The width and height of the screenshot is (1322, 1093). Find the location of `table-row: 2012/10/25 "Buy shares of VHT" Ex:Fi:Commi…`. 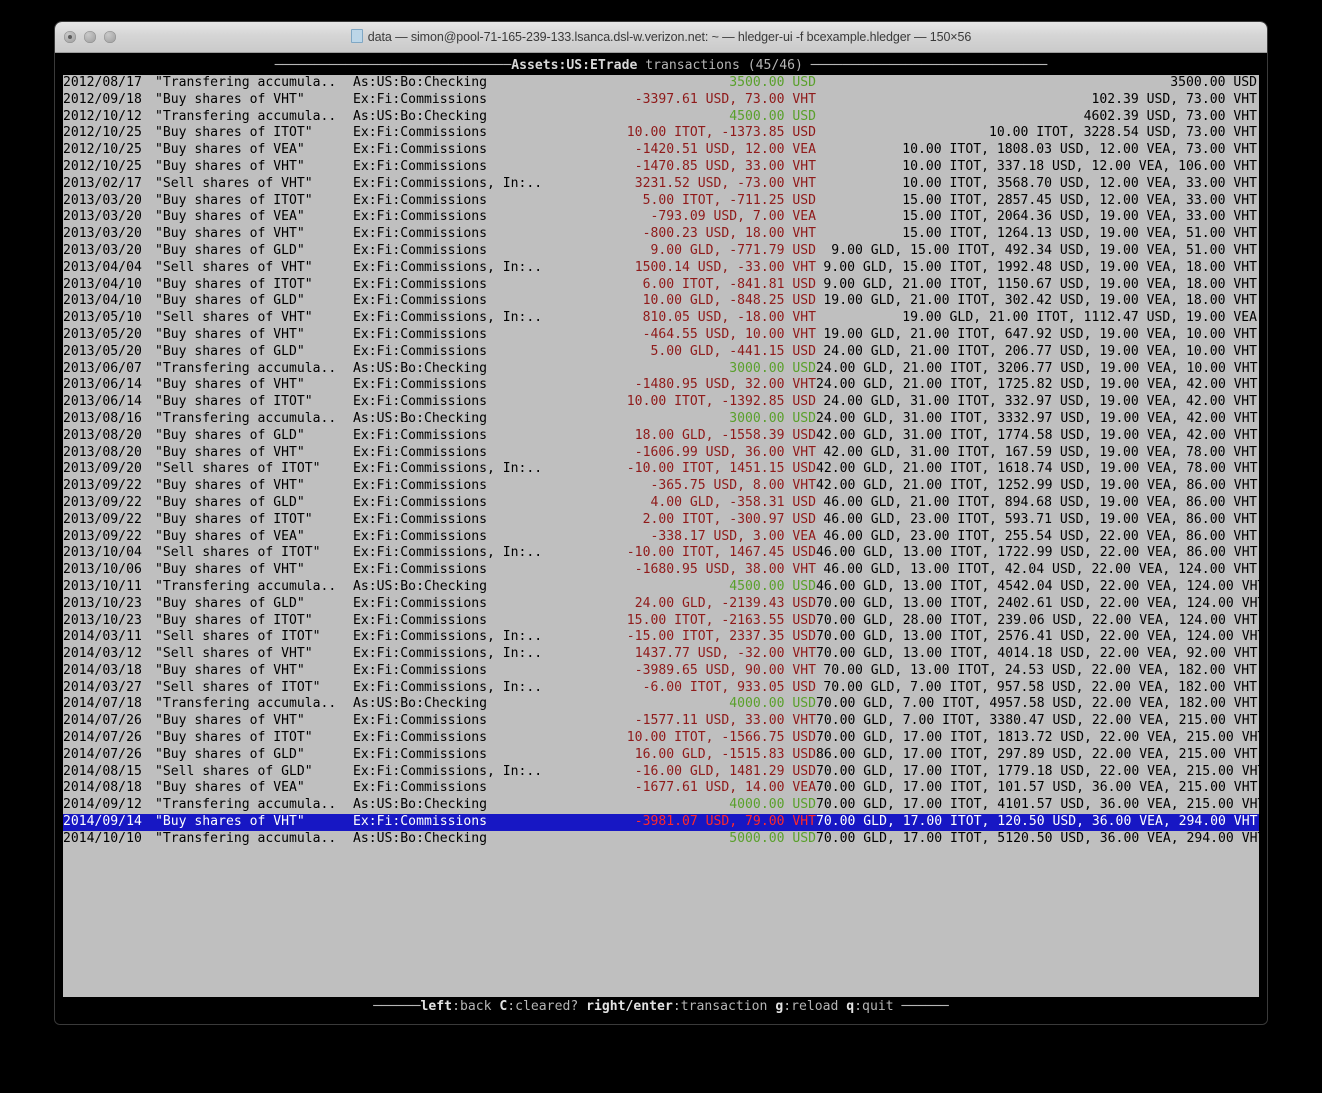

table-row: 2012/10/25 "Buy shares of VHT" Ex:Fi:Commi… is located at coordinates (661, 167).